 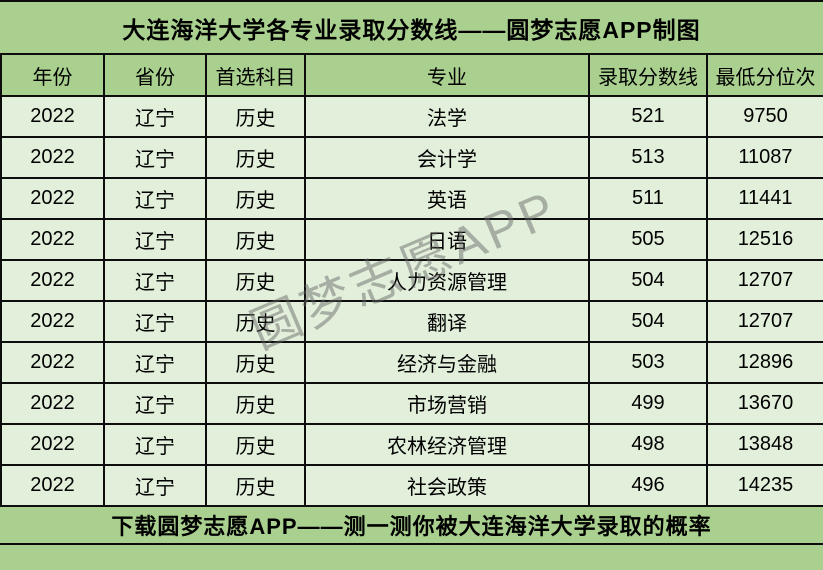 I want to click on table-cell: 499, so click(x=648, y=403).